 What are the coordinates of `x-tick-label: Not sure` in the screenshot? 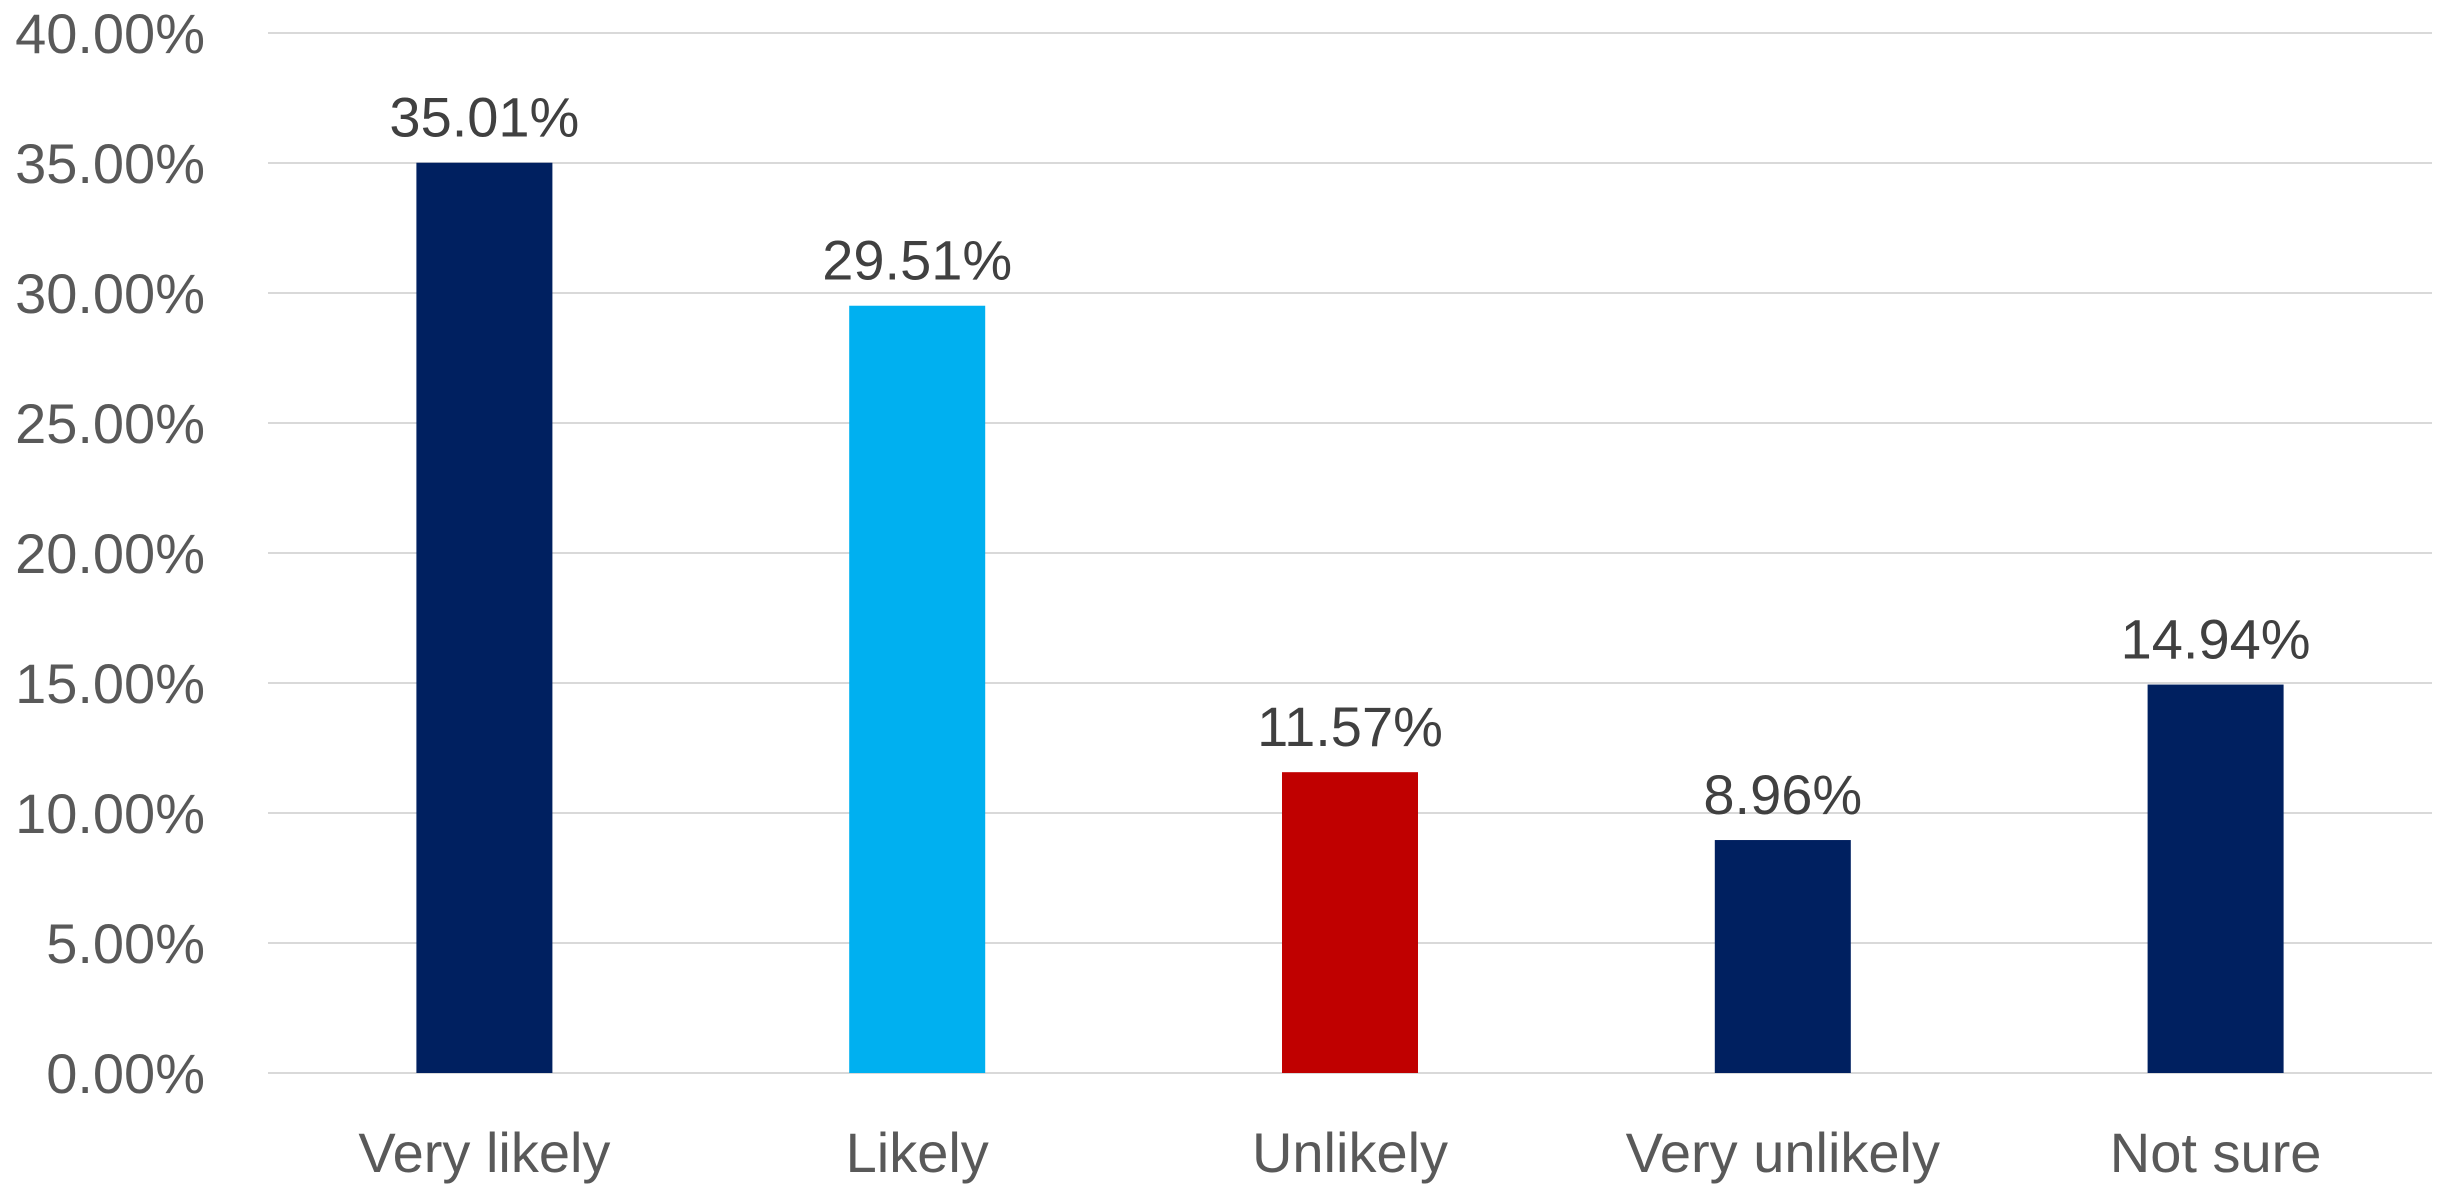 It's located at (2216, 1152).